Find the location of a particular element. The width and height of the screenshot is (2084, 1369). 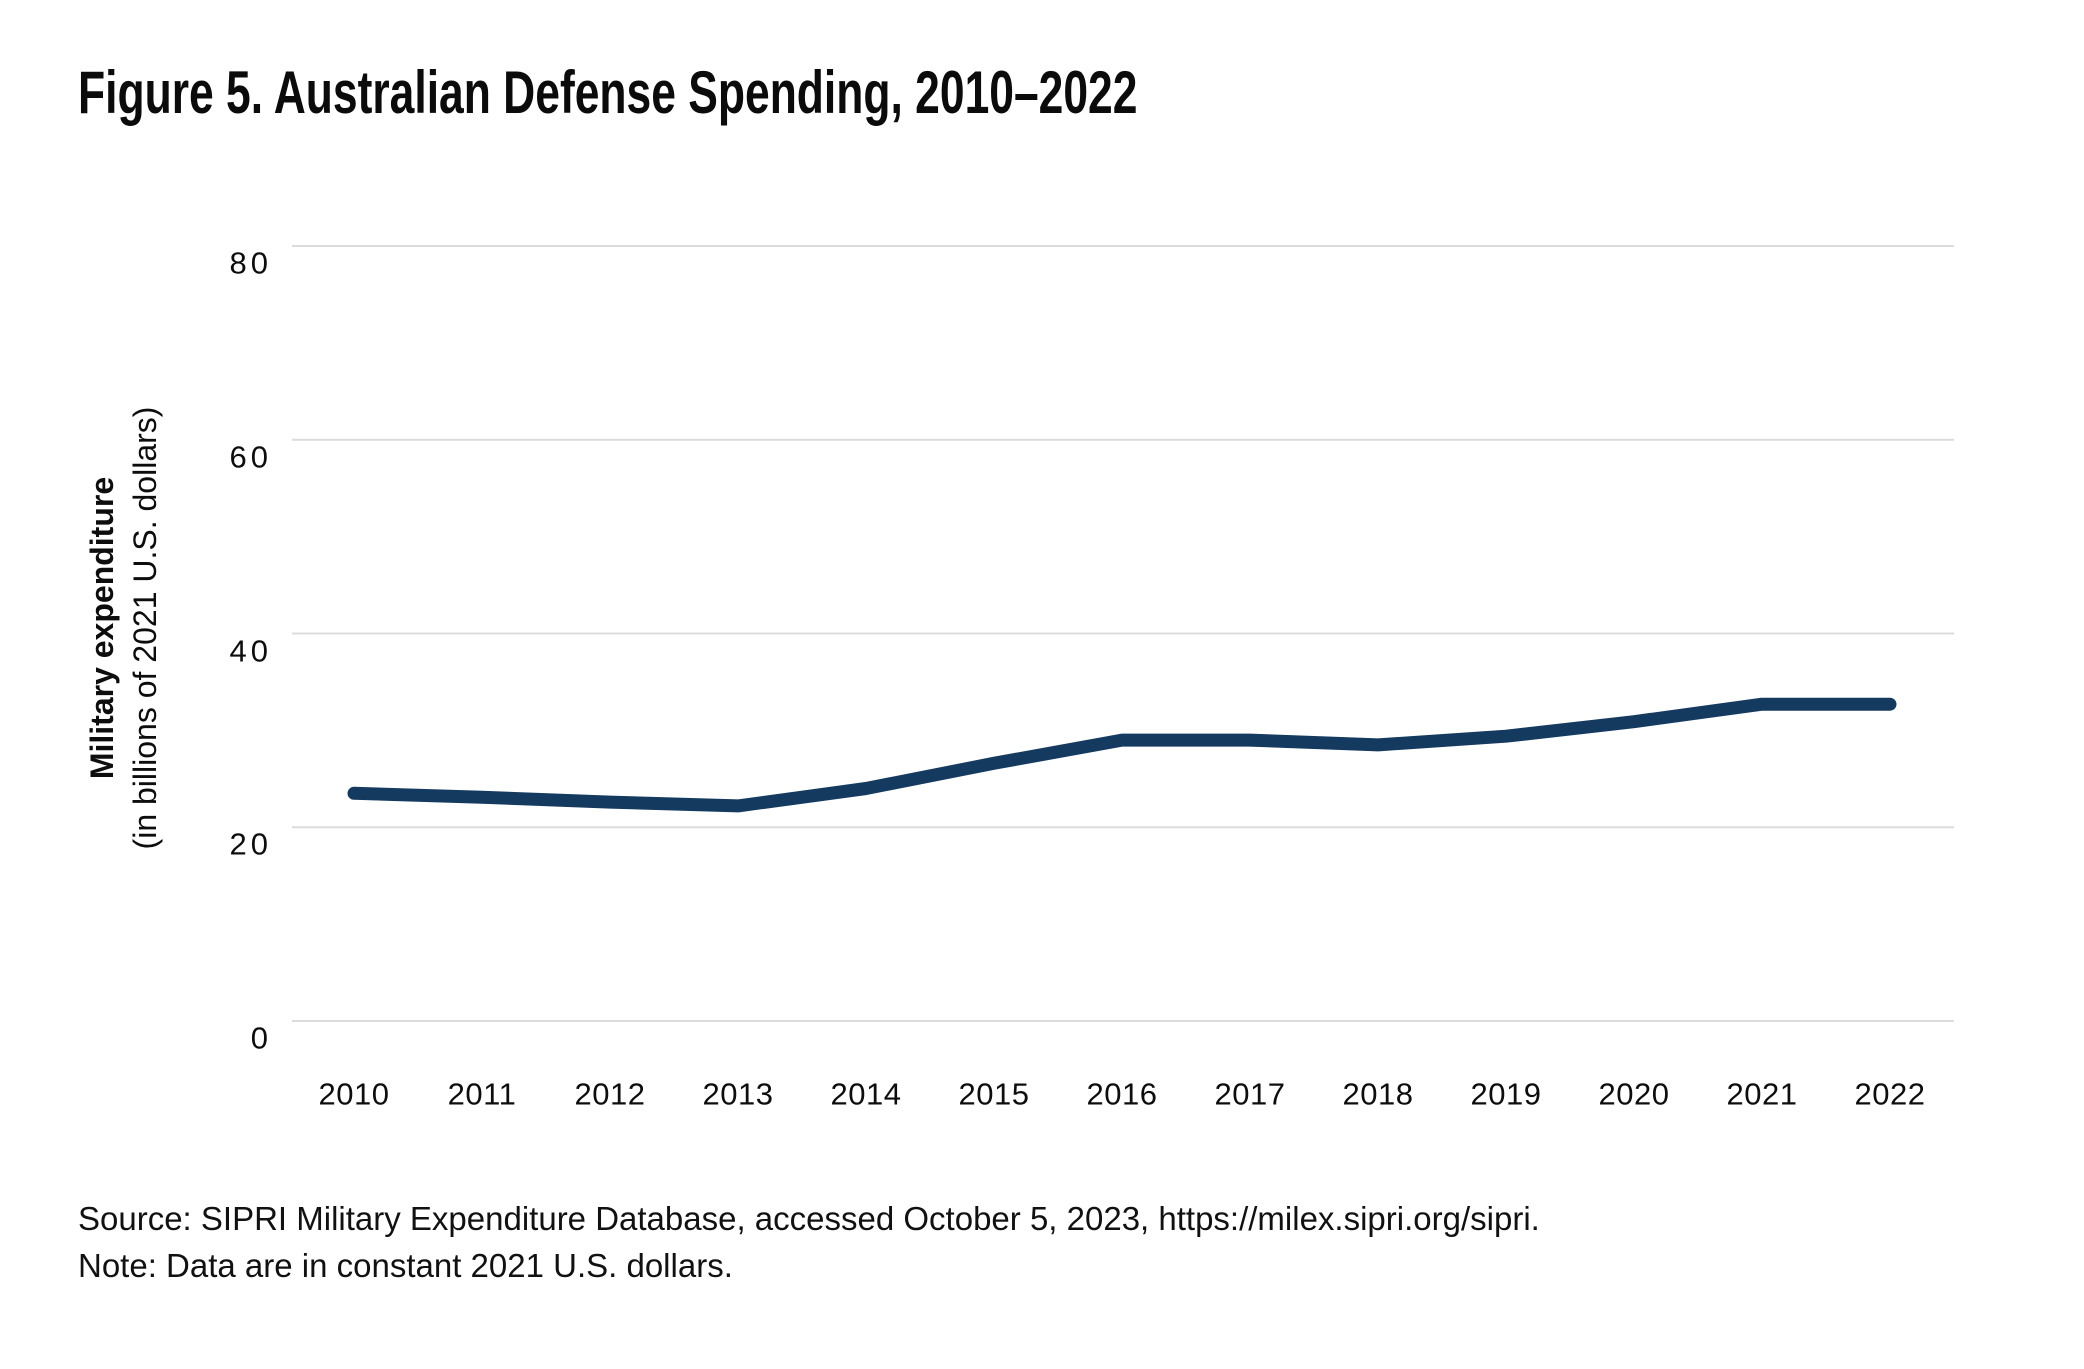

x-tick-label-2012: 2012 is located at coordinates (610, 1094).